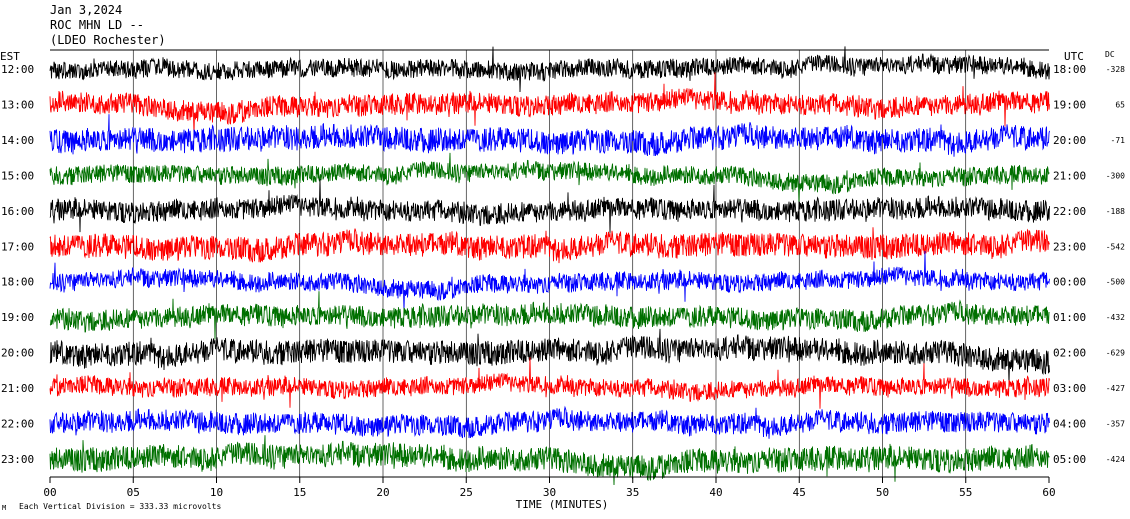 The image size is (1130, 519). What do you see at coordinates (549, 492) in the screenshot?
I see `x-tick-label: 30` at bounding box center [549, 492].